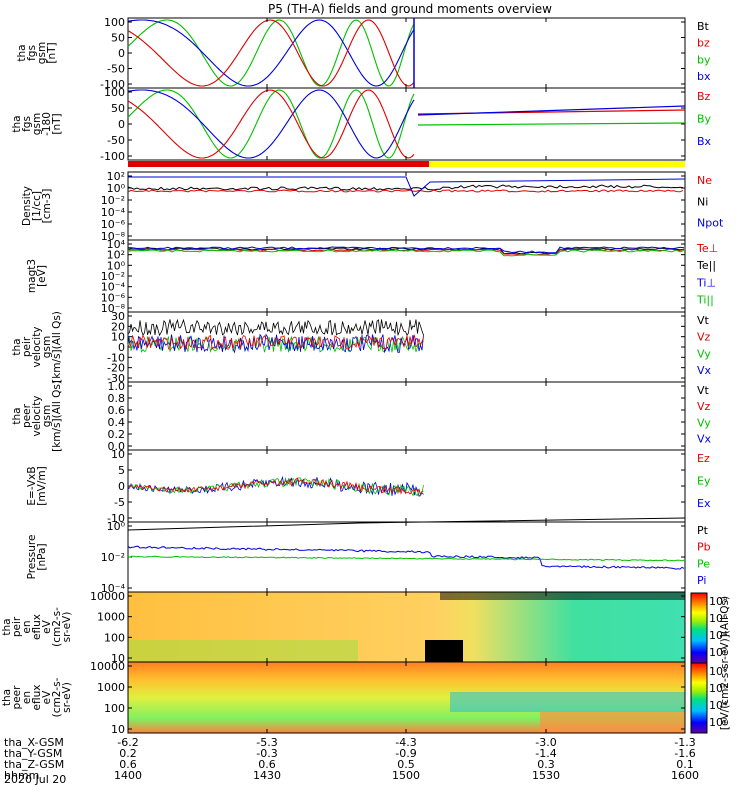 The height and width of the screenshot is (800, 750). What do you see at coordinates (706, 282) in the screenshot?
I see `legend-entry: Ti⊥` at bounding box center [706, 282].